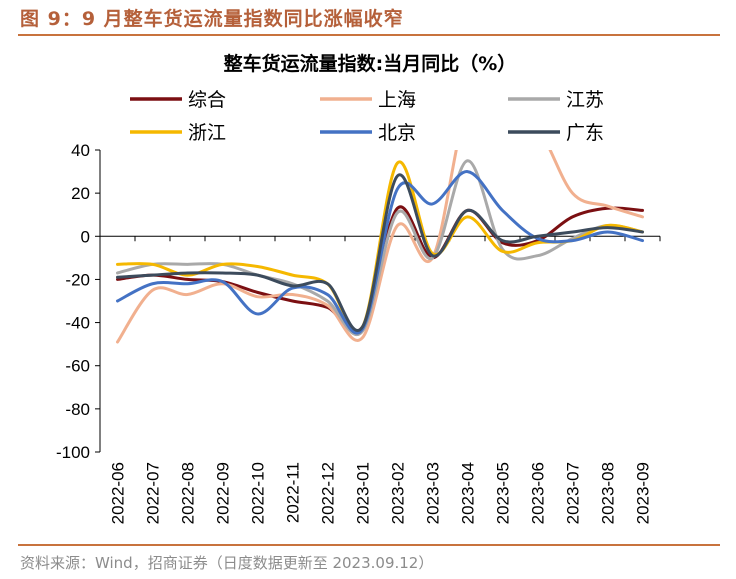 The height and width of the screenshot is (579, 736). Describe the element at coordinates (328, 493) in the screenshot. I see `x-tick-label: 2022-12` at that location.